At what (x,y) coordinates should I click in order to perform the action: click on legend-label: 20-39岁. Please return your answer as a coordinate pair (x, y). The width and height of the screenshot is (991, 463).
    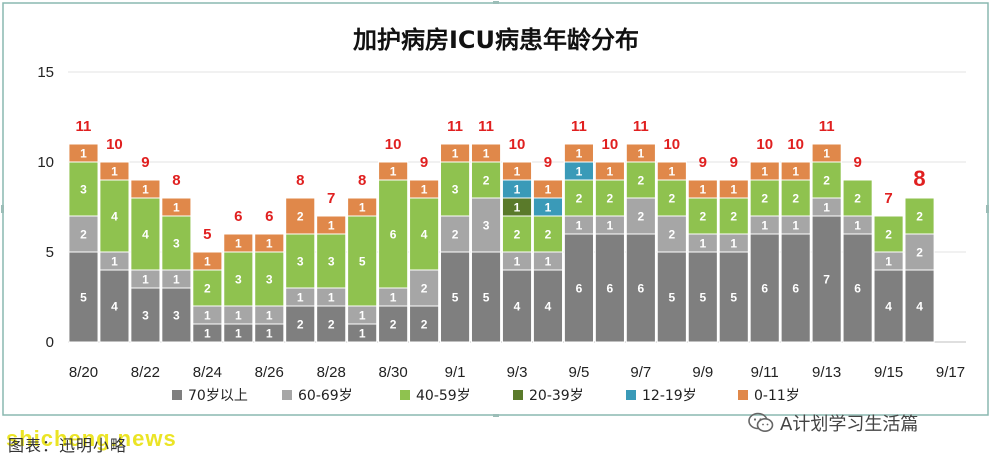
    Looking at the image, I should click on (556, 396).